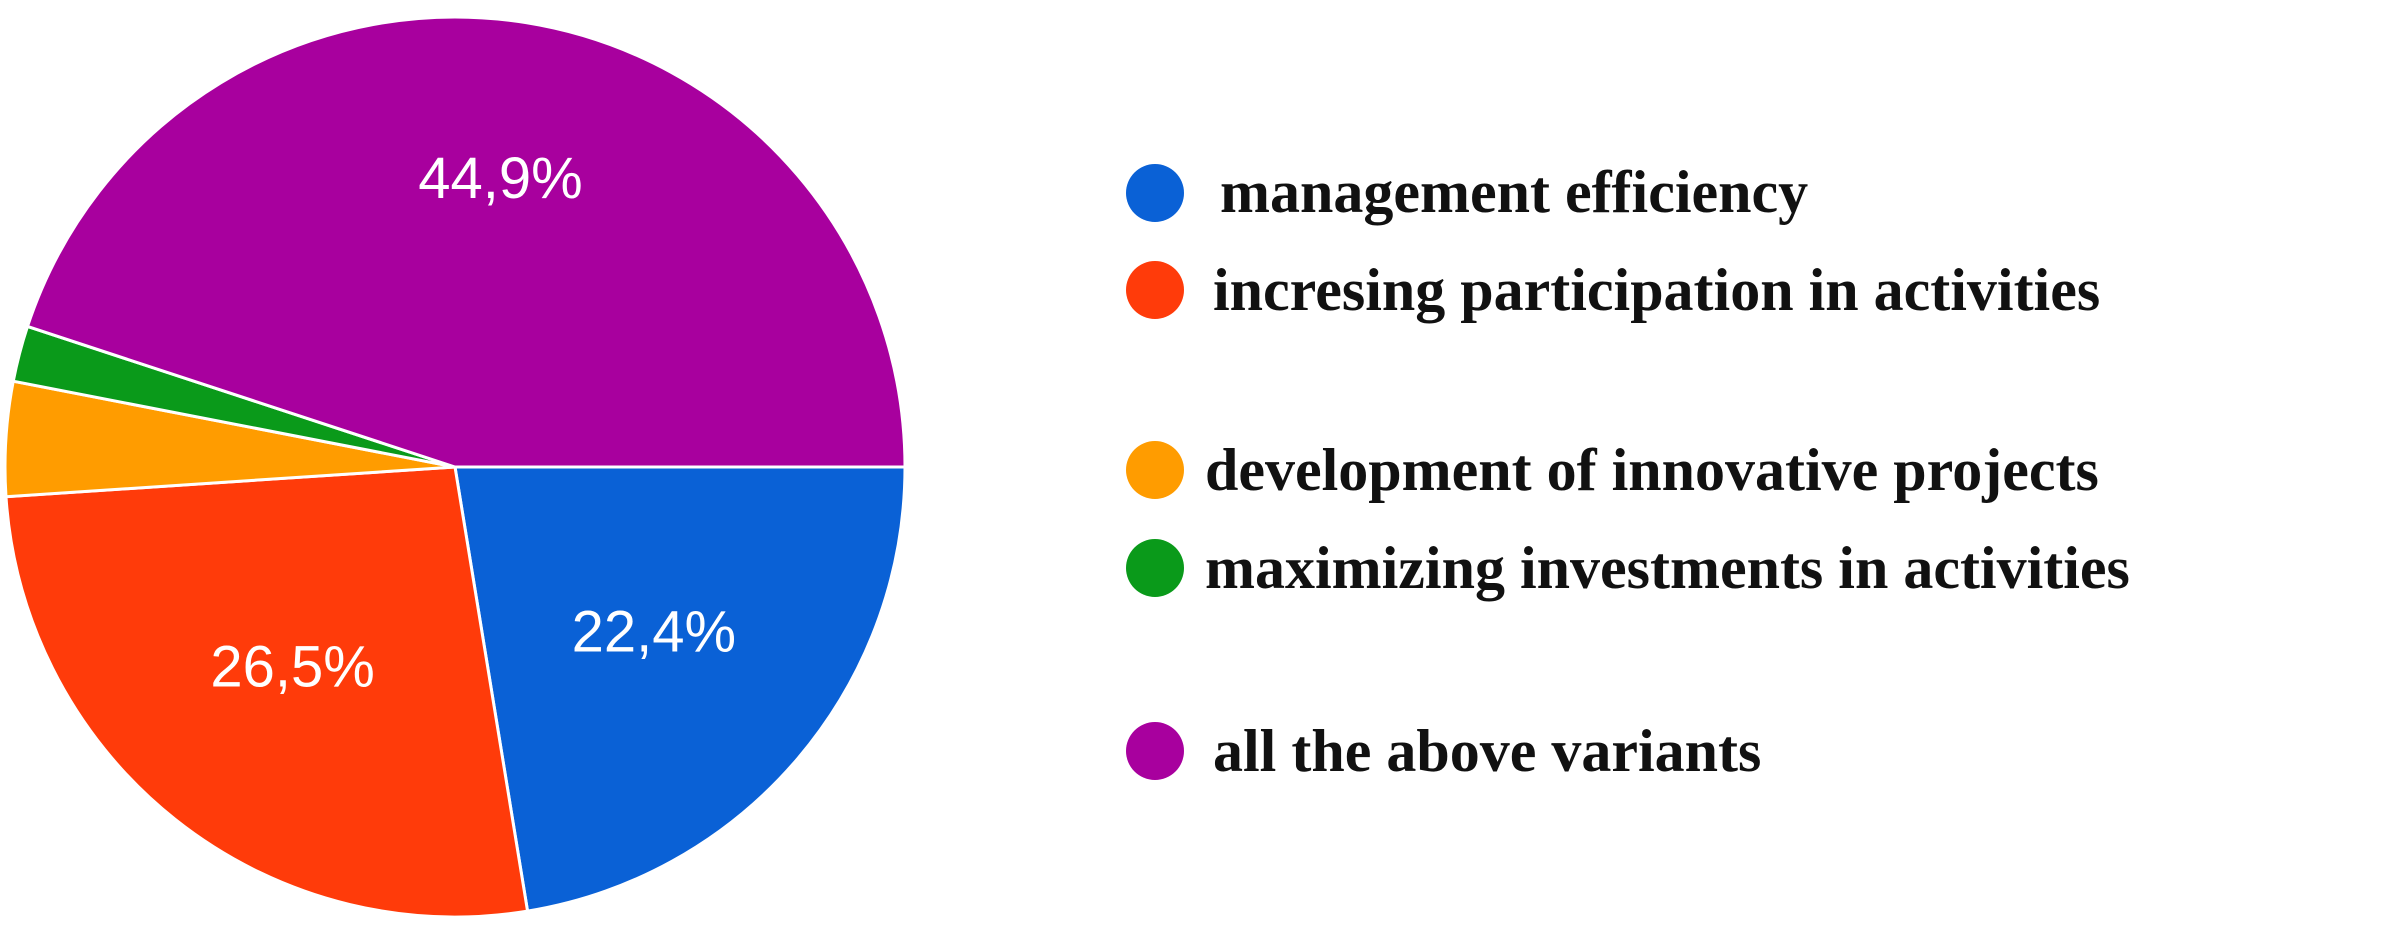 This screenshot has height=938, width=2405. Describe the element at coordinates (473, 423) in the screenshot. I see `pie-slice-labels: 22,4% 26,5% 44,9%` at that location.